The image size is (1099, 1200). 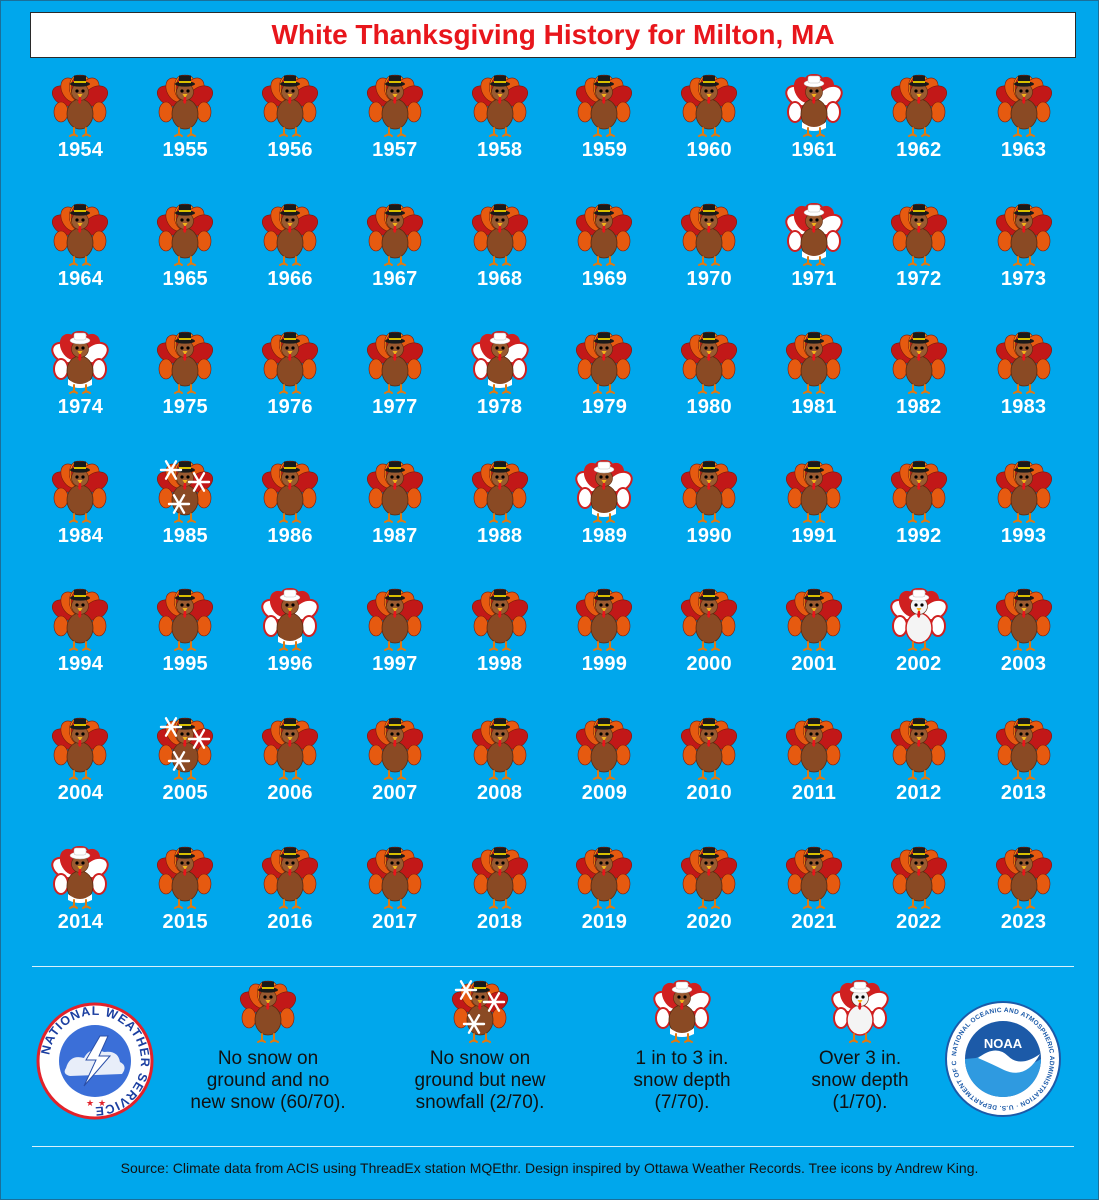 I want to click on year-label: 1974, so click(x=80, y=407).